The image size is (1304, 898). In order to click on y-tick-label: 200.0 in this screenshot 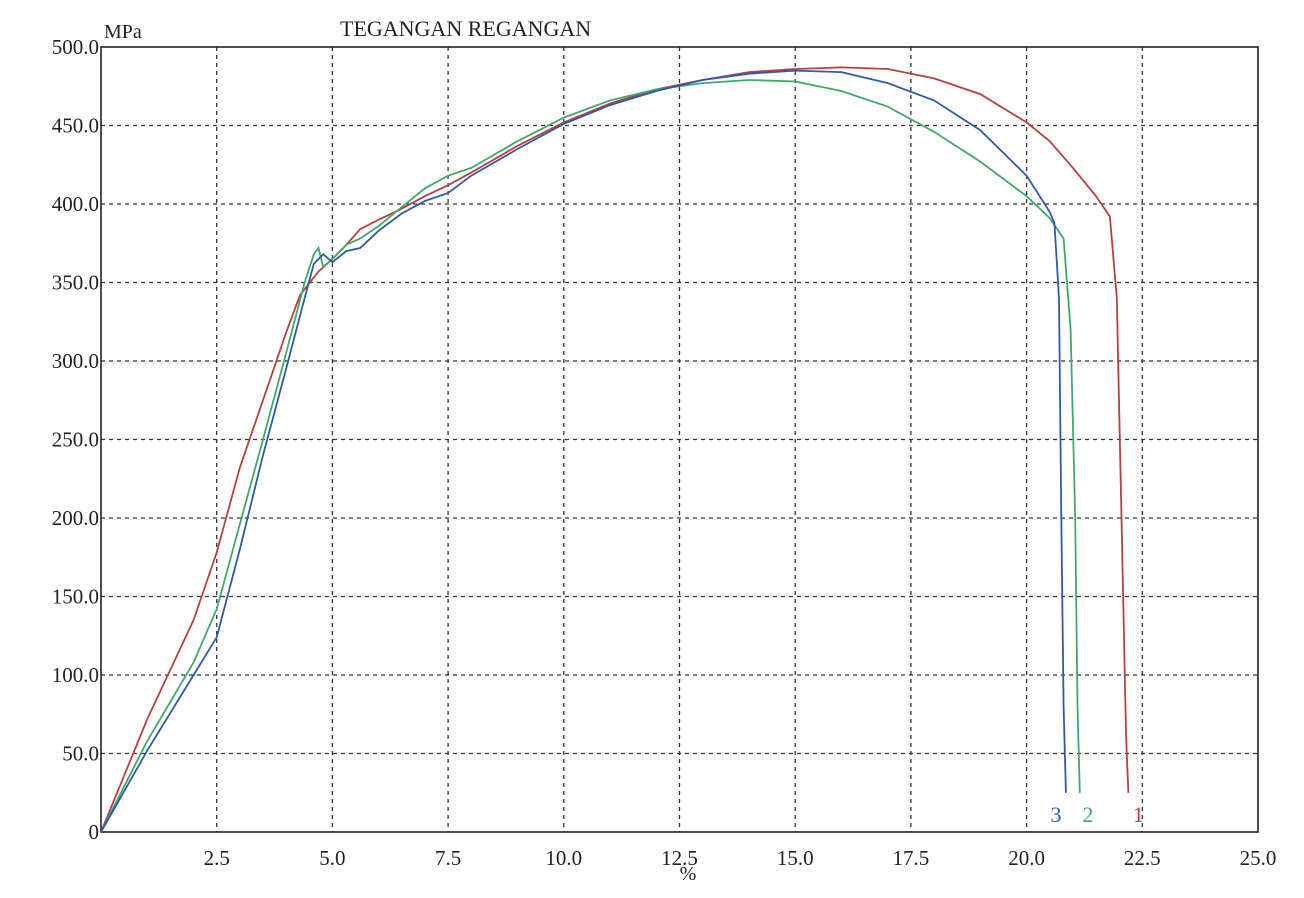, I will do `click(75, 518)`.